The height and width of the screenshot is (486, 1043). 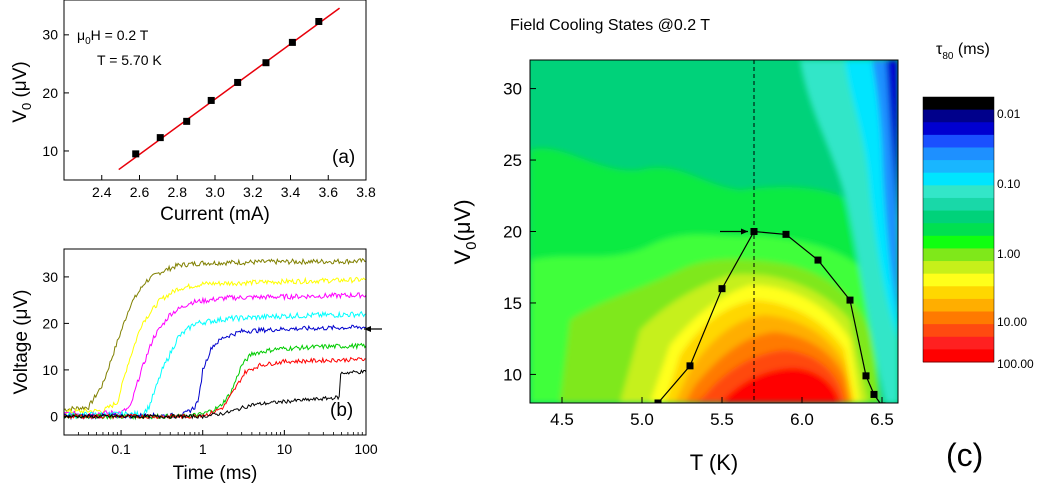 I want to click on panel-b-x-tick-label: 10, so click(x=285, y=449).